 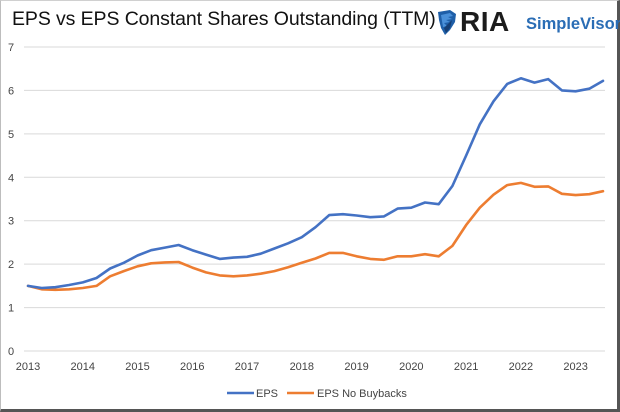 I want to click on x-tick-label: 2022, so click(x=521, y=367).